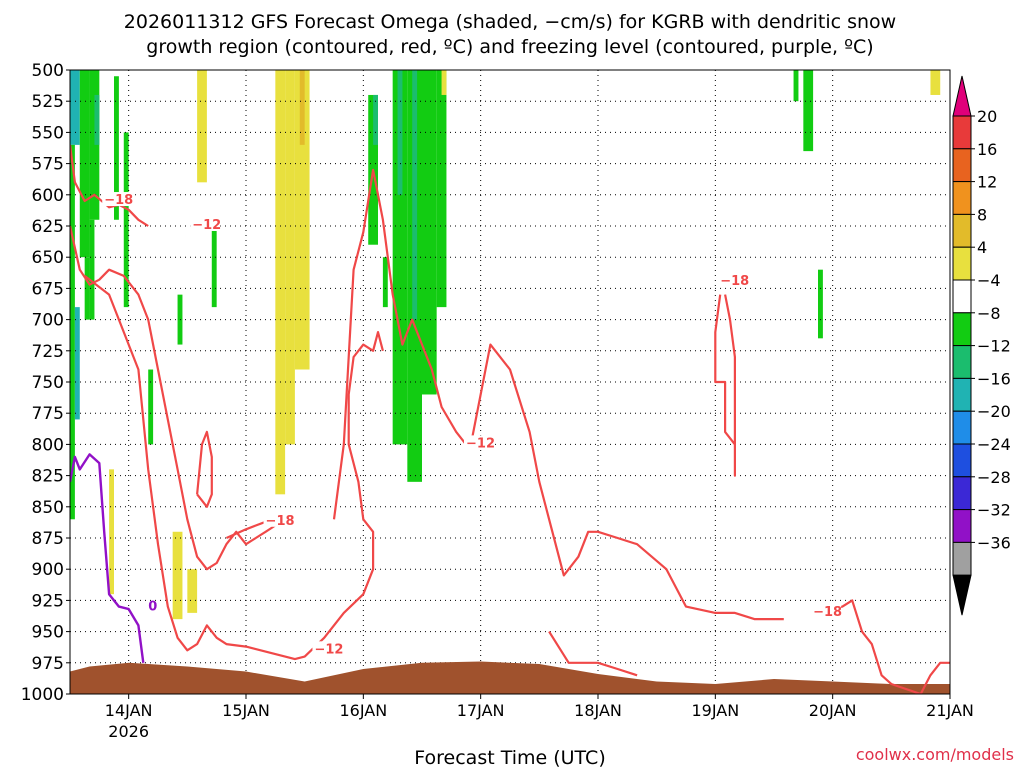 This screenshot has height=772, width=1024. What do you see at coordinates (989, 313) in the screenshot?
I see `colorbar-tick-label: −8` at bounding box center [989, 313].